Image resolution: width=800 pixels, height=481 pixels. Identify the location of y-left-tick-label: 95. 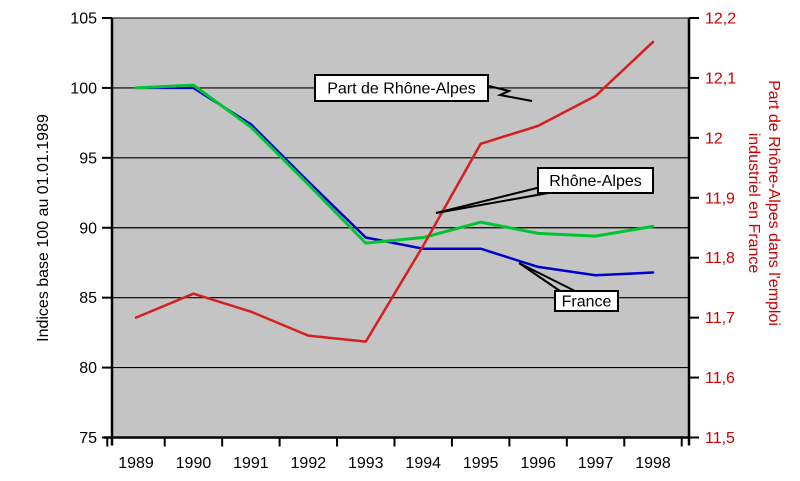
(88, 158).